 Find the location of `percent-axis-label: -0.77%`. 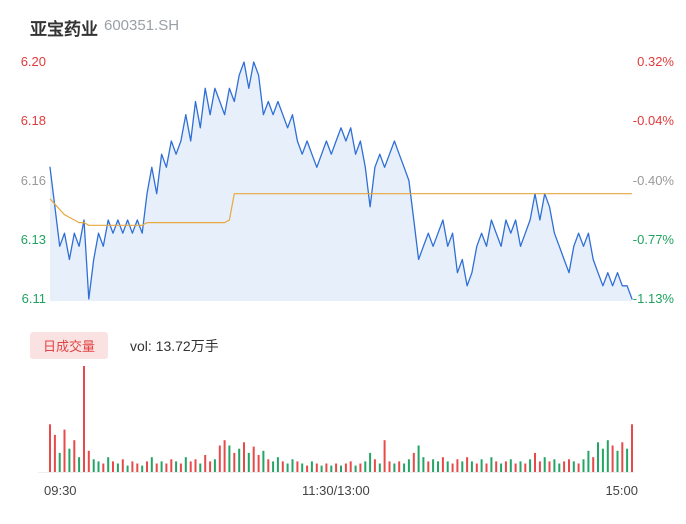

percent-axis-label: -0.77% is located at coordinates (653, 239).